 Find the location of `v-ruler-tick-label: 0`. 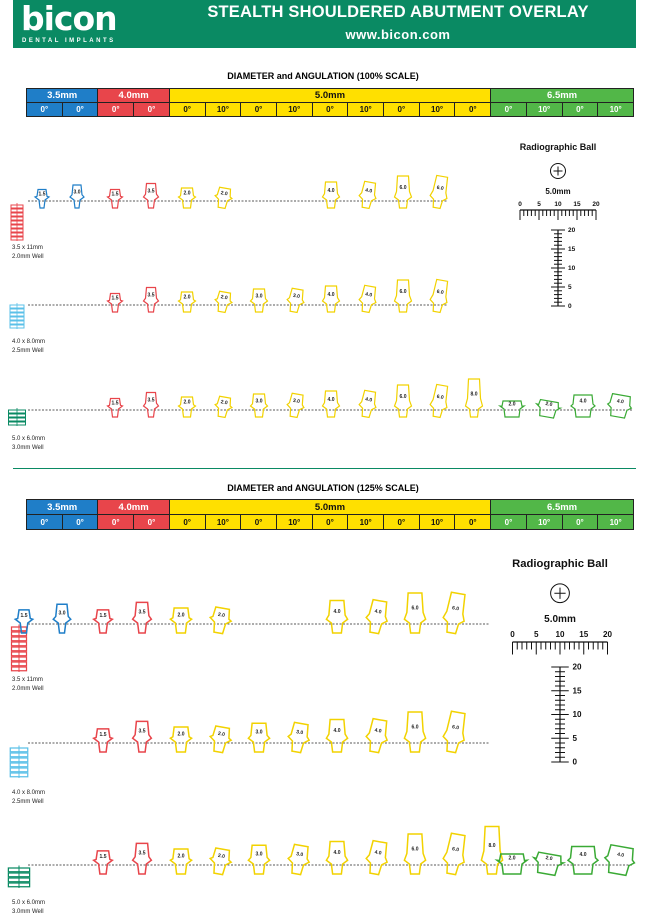

v-ruler-tick-label: 0 is located at coordinates (570, 306).